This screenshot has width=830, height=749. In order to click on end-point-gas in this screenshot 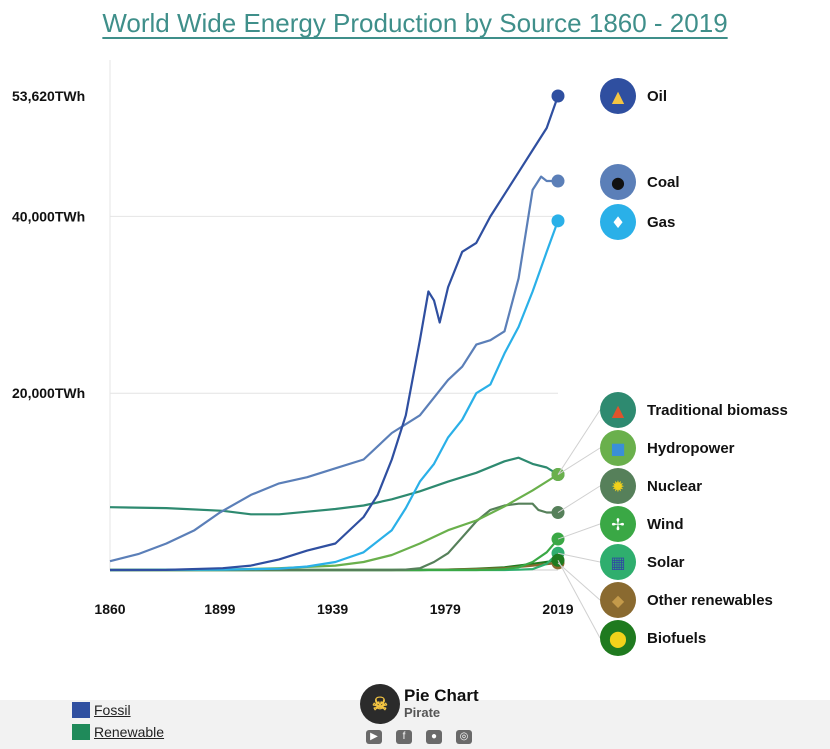, I will do `click(558, 221)`.